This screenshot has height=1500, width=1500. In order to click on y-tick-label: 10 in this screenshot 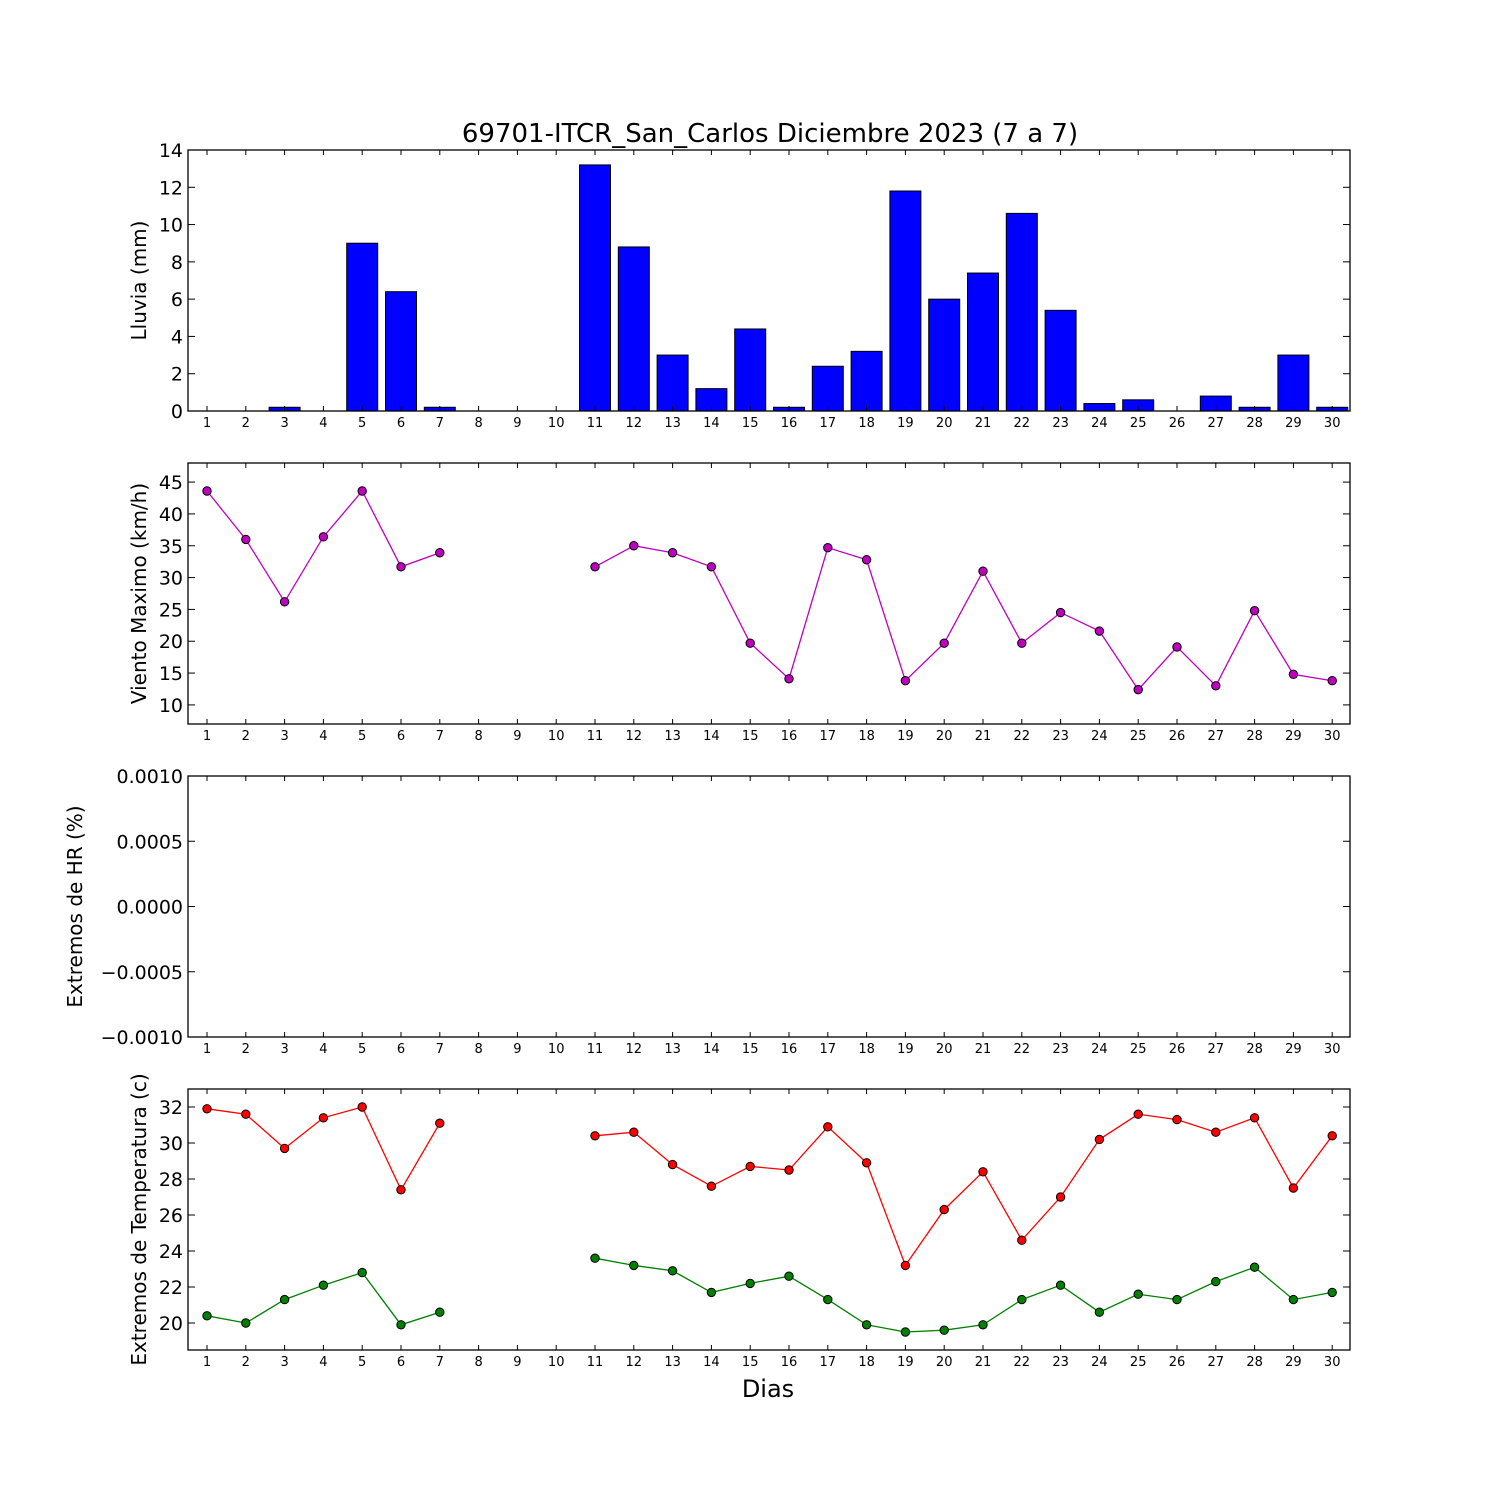, I will do `click(171, 226)`.